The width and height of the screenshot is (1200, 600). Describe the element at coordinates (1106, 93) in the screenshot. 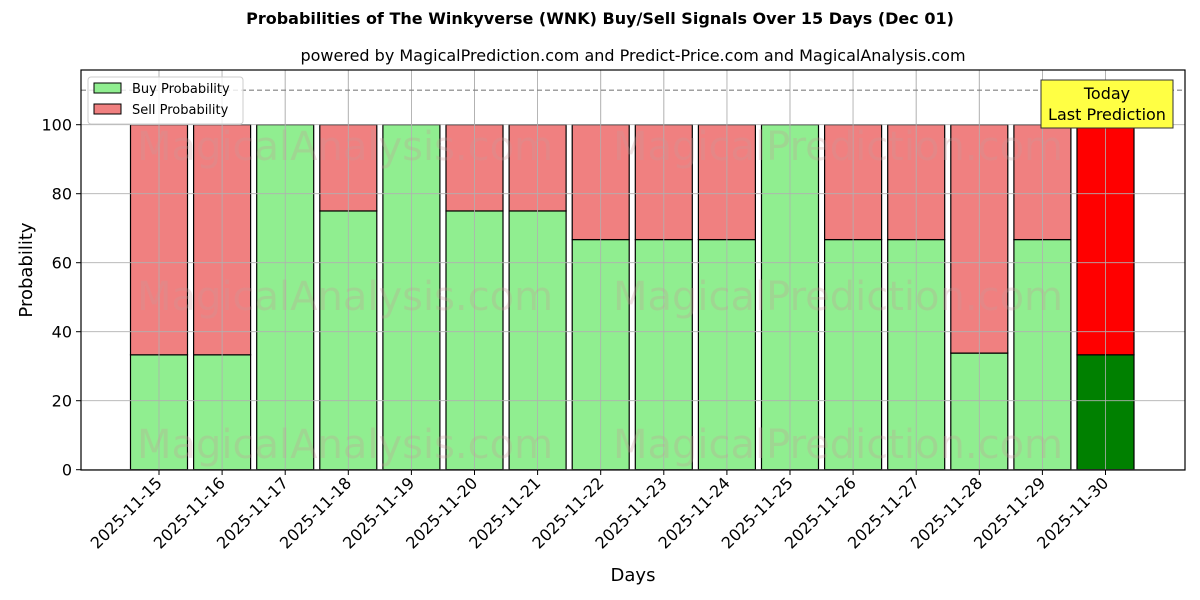

I see `annotation-text: Today` at that location.